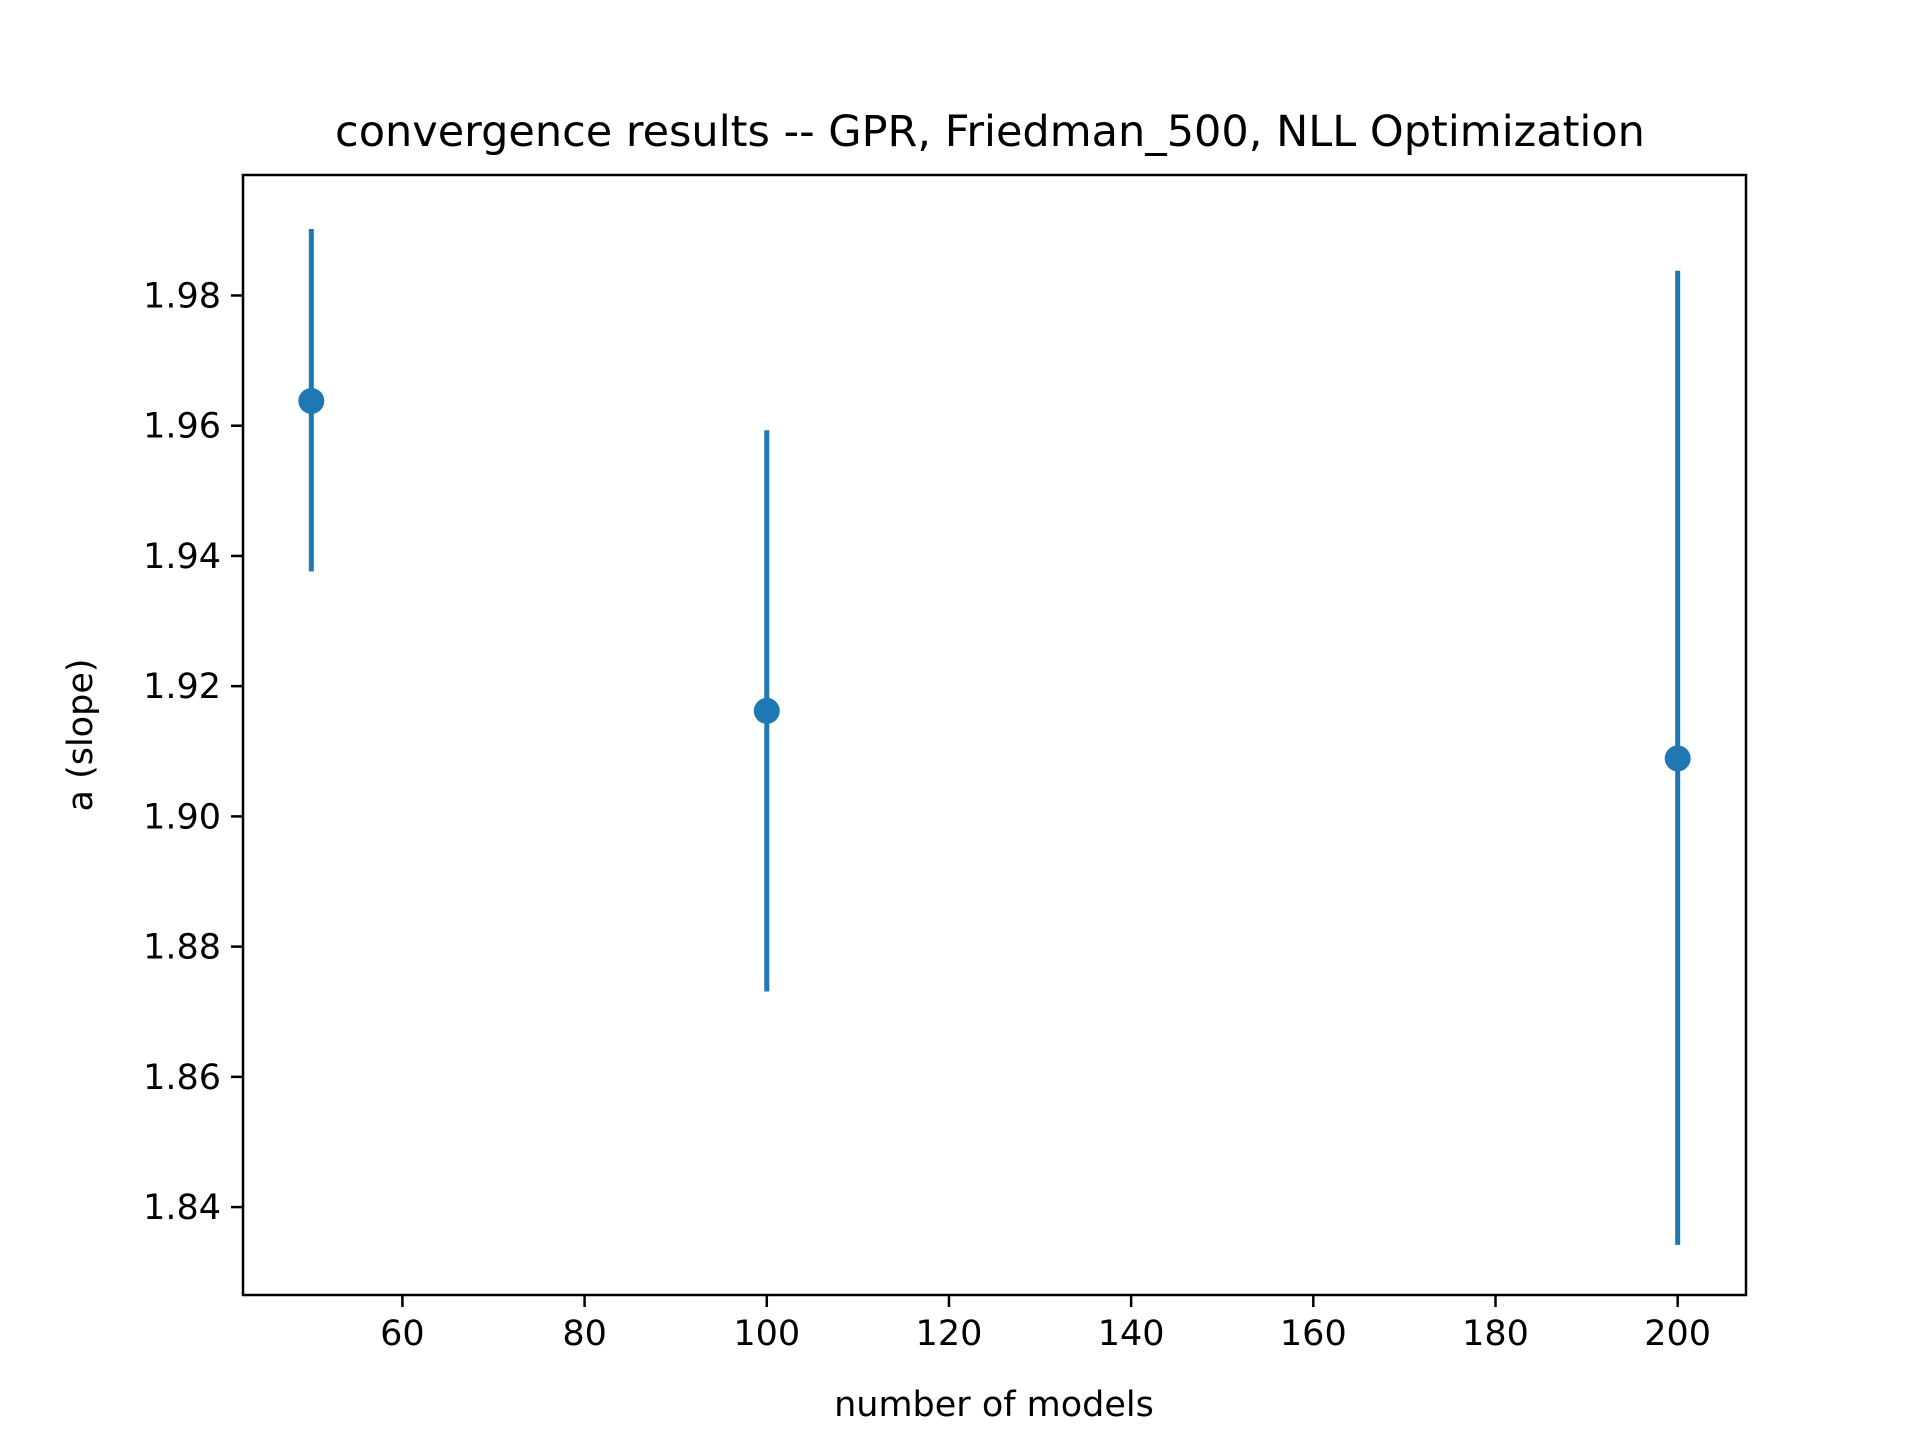 The image size is (1920, 1444). What do you see at coordinates (1131, 1334) in the screenshot?
I see `x-tick-label: 140` at bounding box center [1131, 1334].